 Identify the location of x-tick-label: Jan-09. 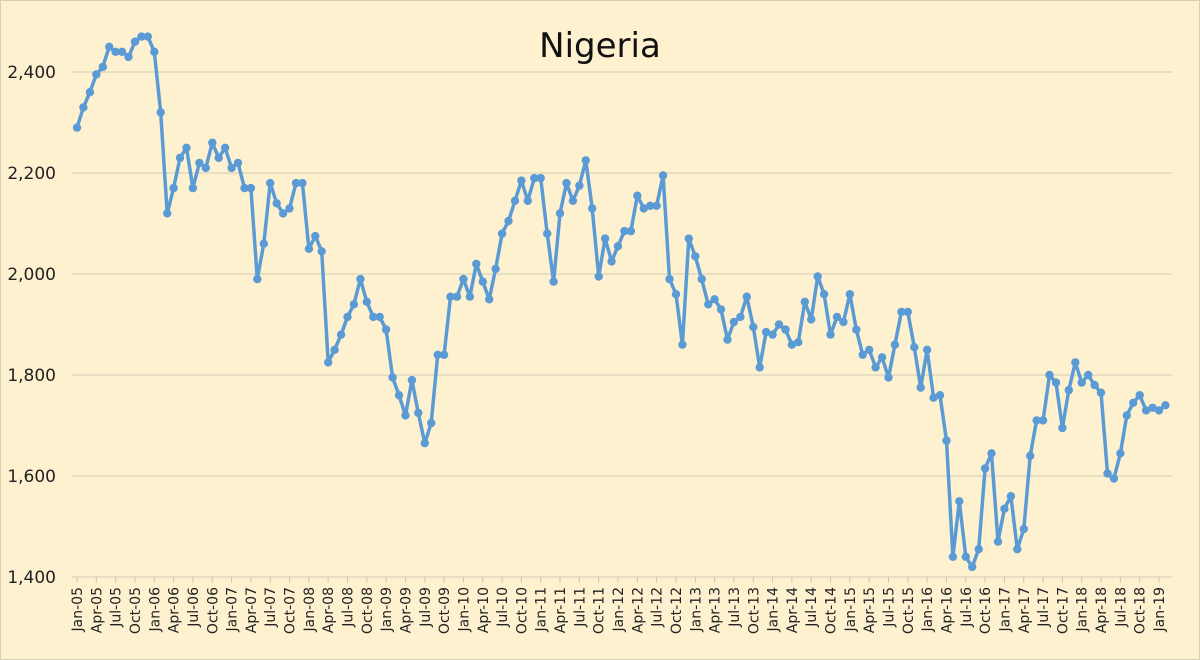
(387, 609).